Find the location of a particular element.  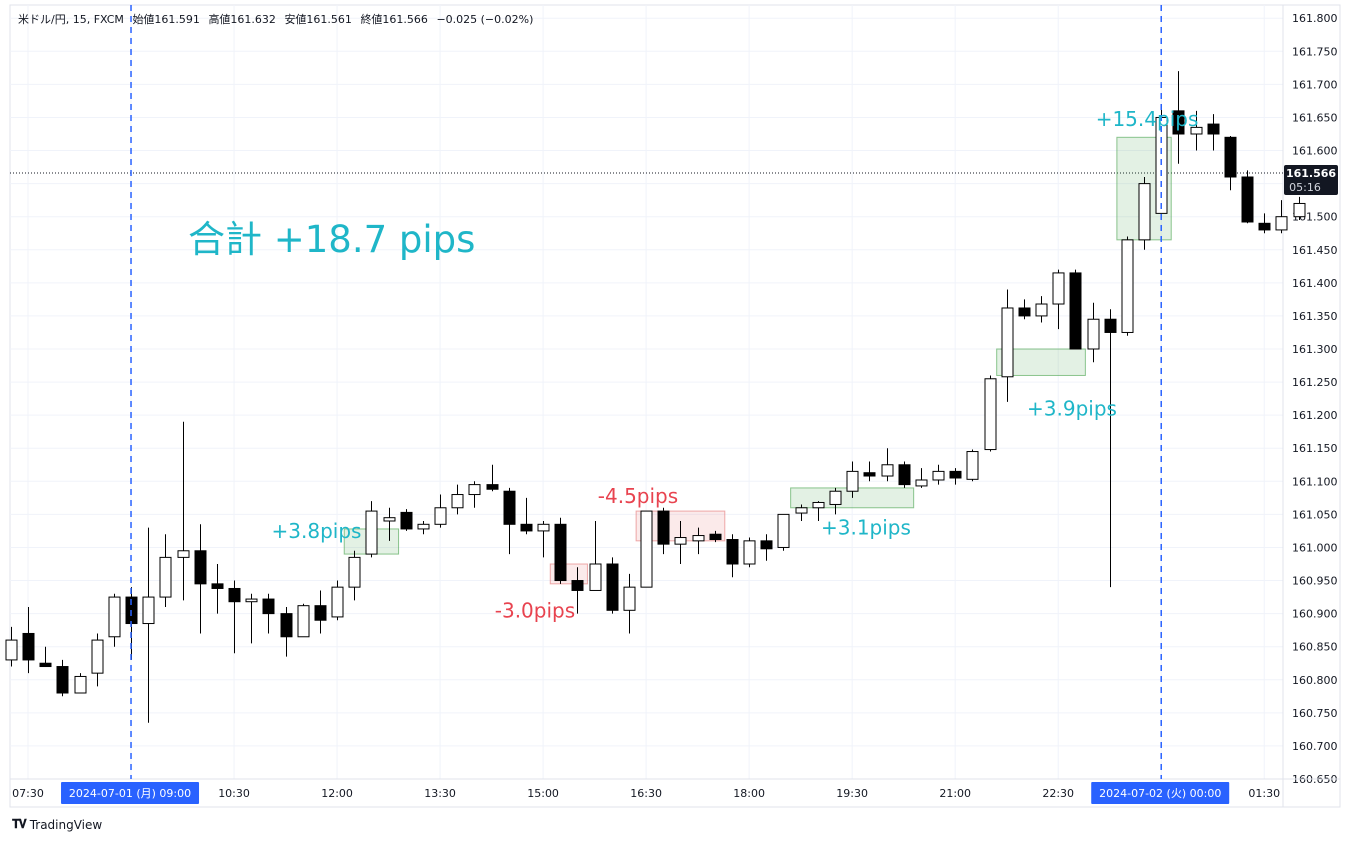

x-tick-label: 22:30 is located at coordinates (1058, 793).